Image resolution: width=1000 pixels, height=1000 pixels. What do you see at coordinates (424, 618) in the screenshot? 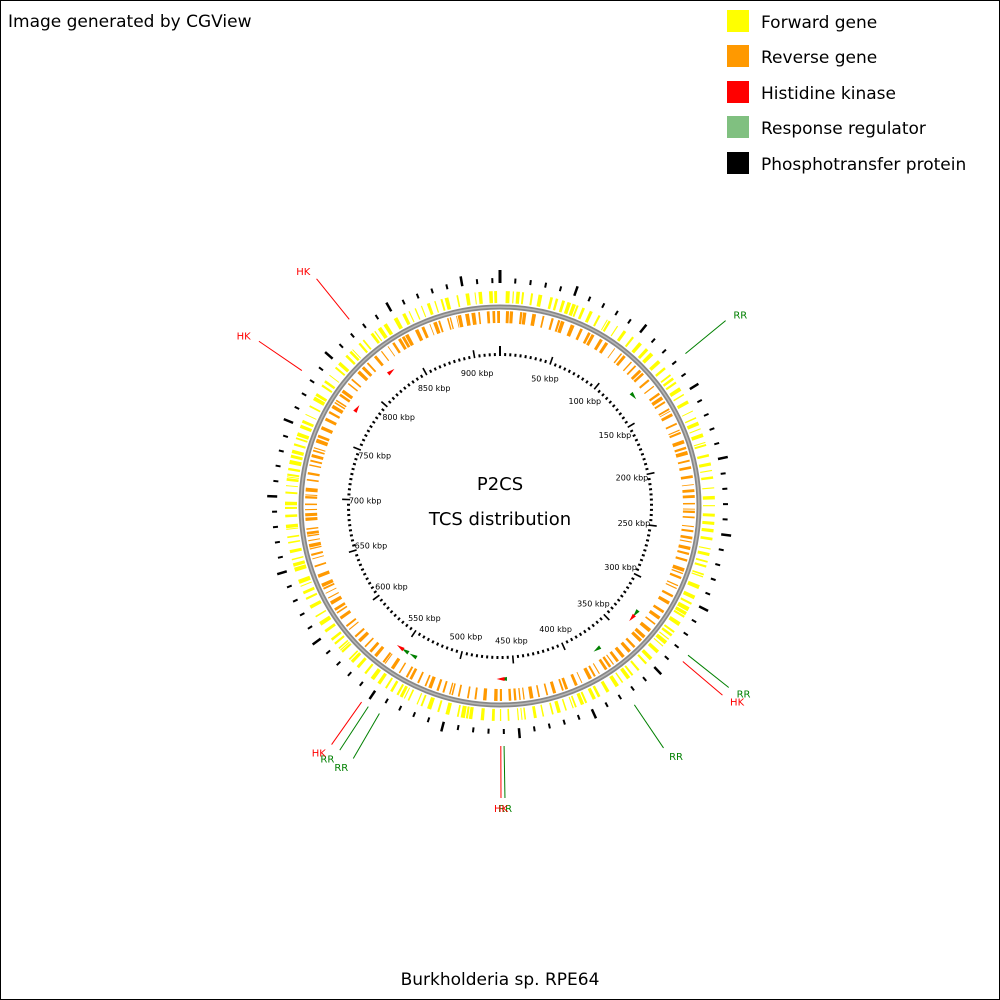
I see `kbp-tick-label: 550 kbp` at bounding box center [424, 618].